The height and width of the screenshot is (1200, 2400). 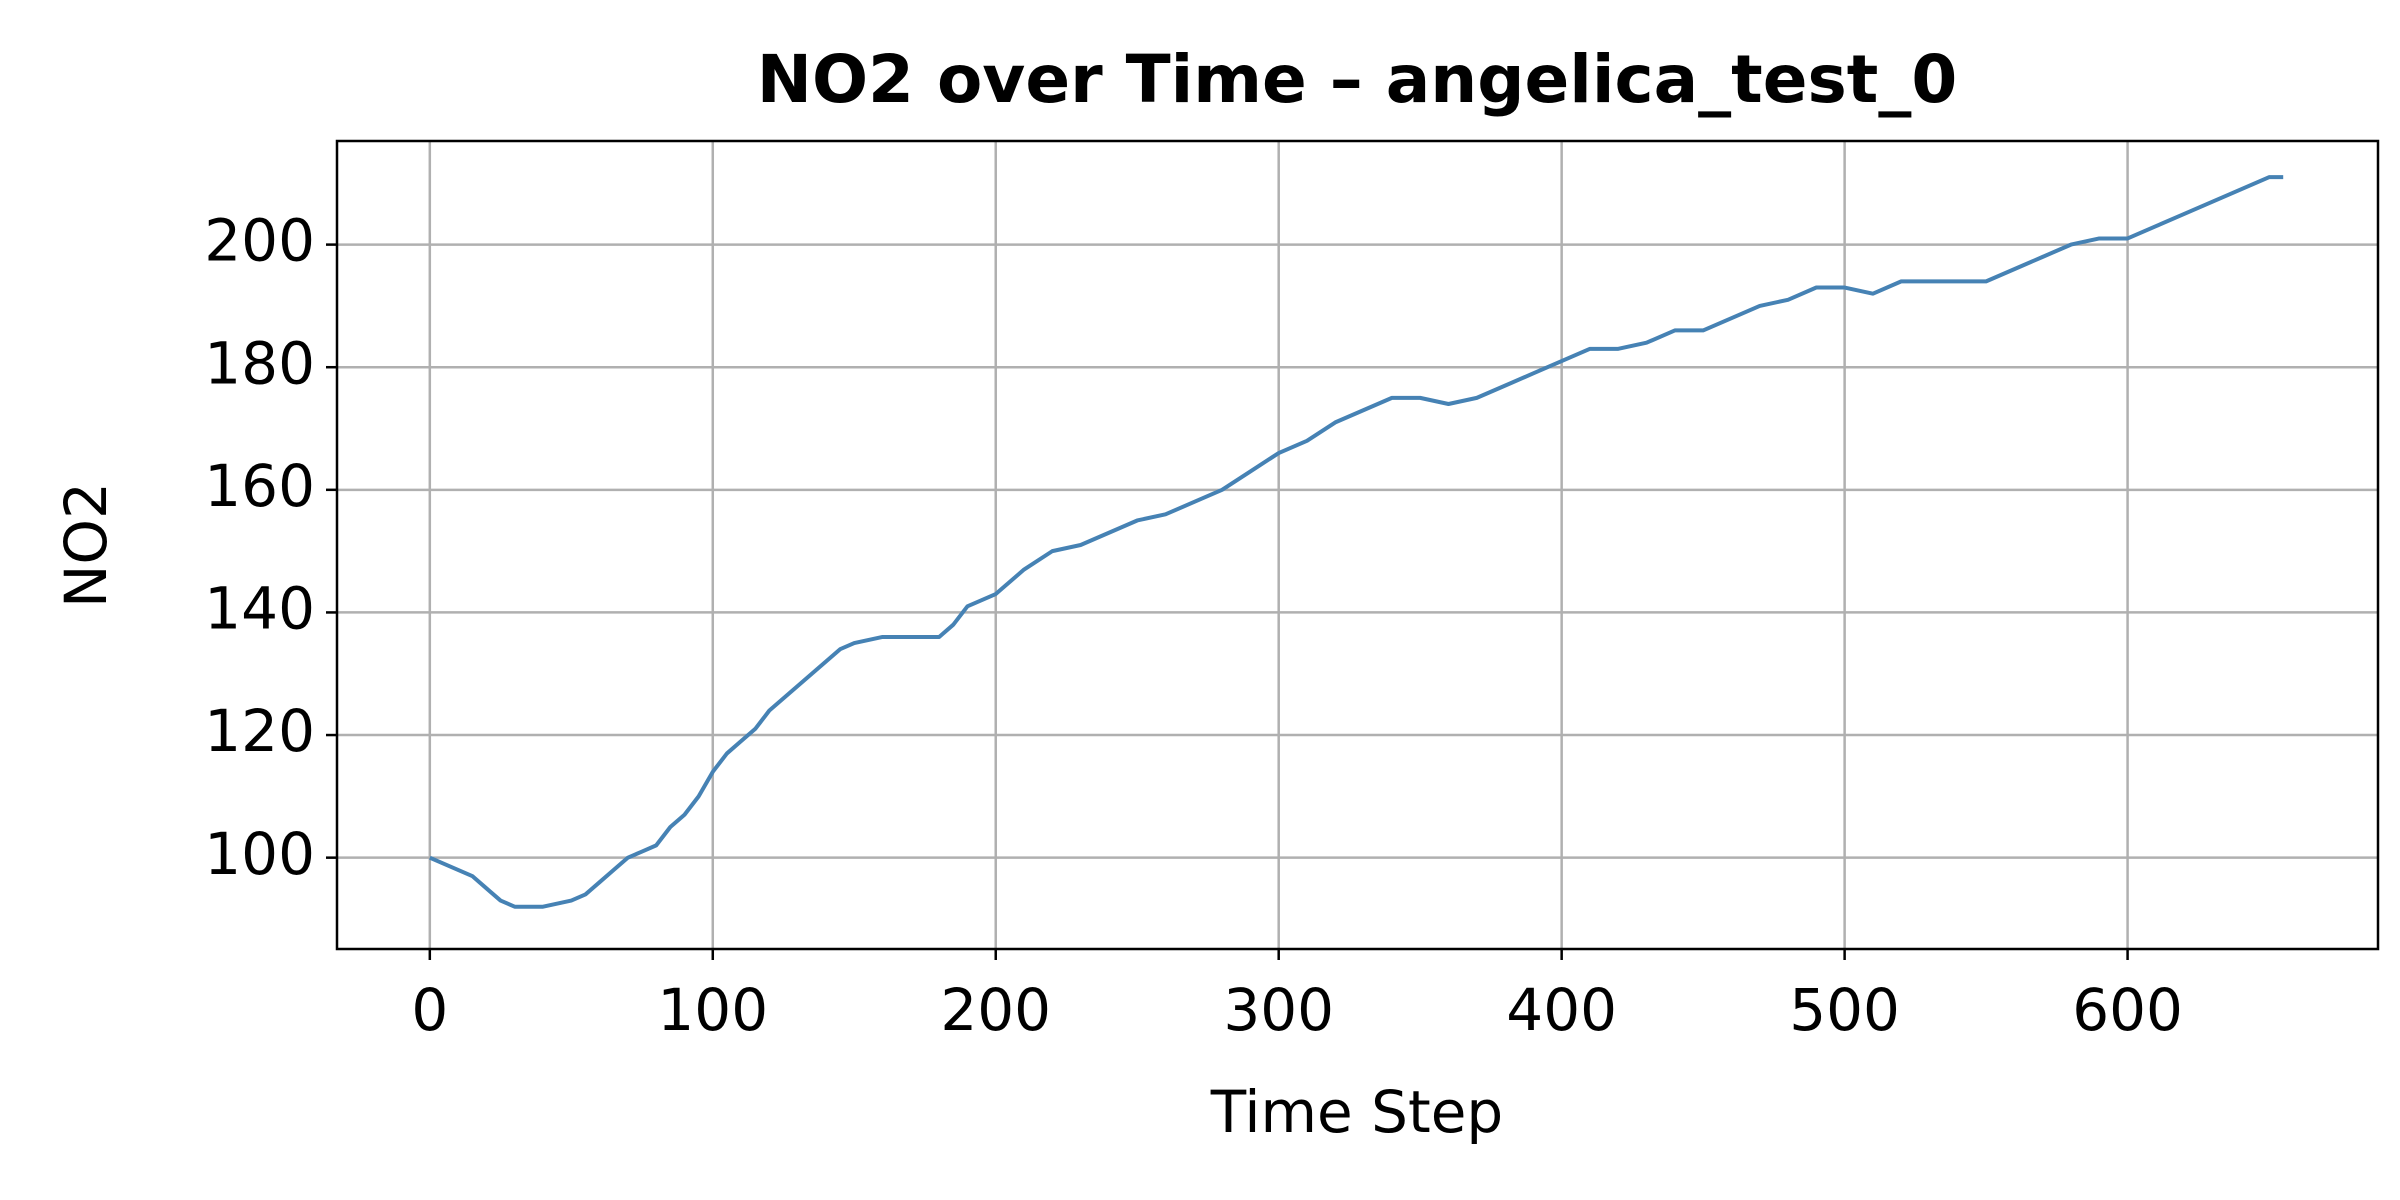 What do you see at coordinates (259, 854) in the screenshot?
I see `y-tick-label: 100` at bounding box center [259, 854].